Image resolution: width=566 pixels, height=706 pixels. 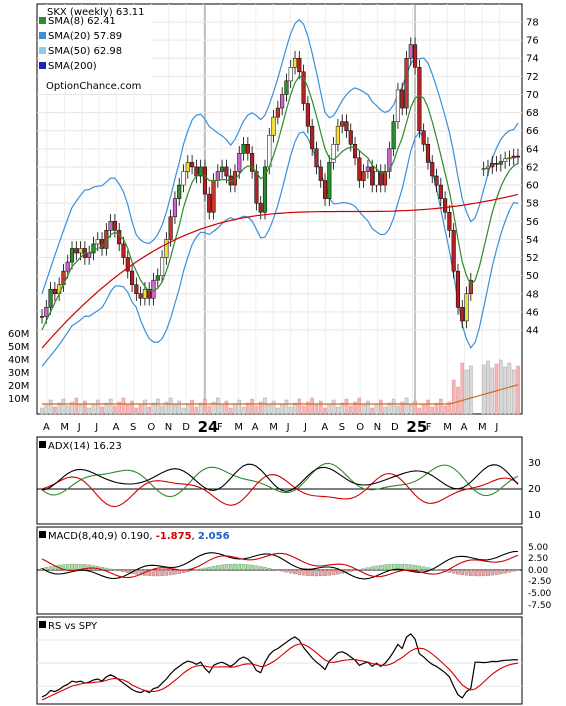 What do you see at coordinates (532, 331) in the screenshot?
I see `price-tick-label: 44` at bounding box center [532, 331].